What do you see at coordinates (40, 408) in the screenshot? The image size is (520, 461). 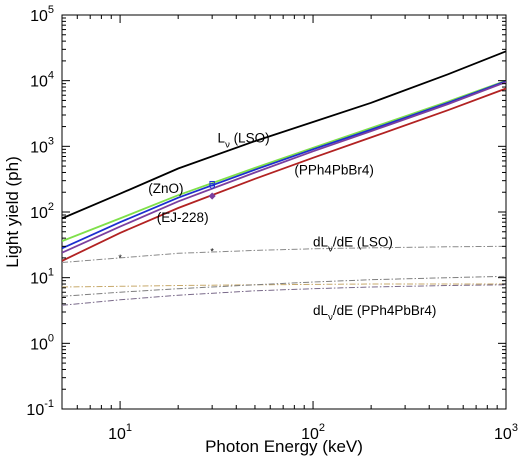 I see `y-tick-label: 10⁻¹` at bounding box center [40, 408].